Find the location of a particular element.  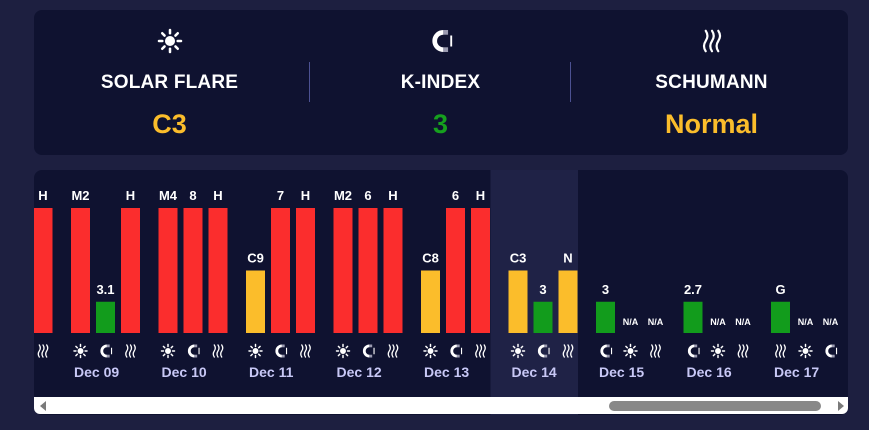

day-group: C3 3 N Dec 14 is located at coordinates (534, 292).